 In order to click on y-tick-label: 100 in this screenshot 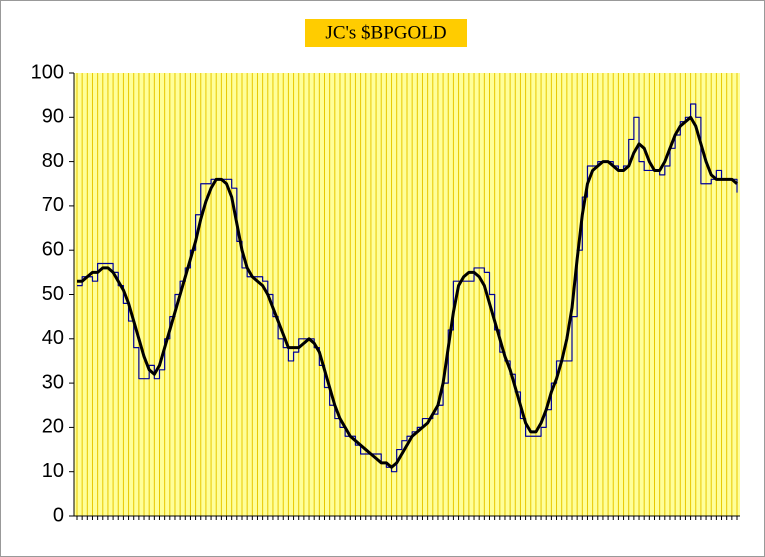, I will do `click(47, 72)`.